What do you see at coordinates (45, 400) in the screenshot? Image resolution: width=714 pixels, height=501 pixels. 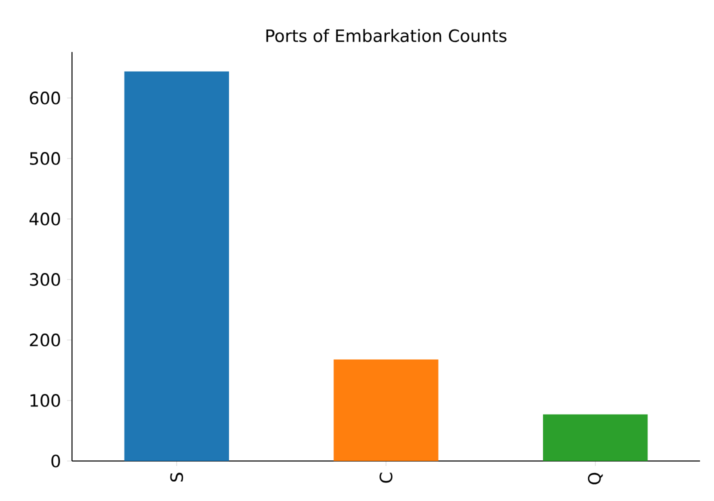 I see `y-tick-label: 100` at bounding box center [45, 400].